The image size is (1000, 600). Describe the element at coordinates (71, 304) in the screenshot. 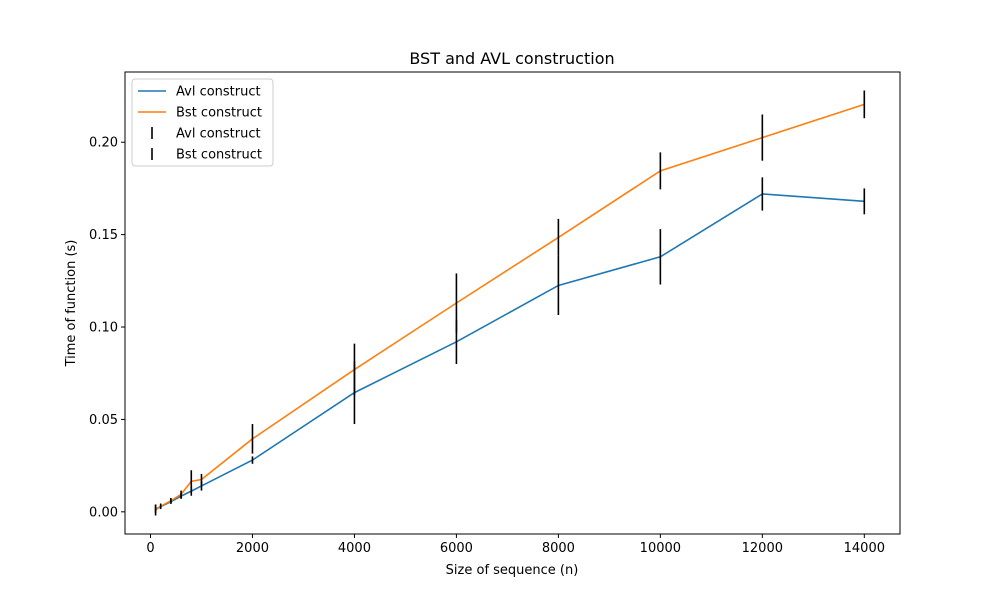

I see `y-axis-label: Time of function (s)` at that location.